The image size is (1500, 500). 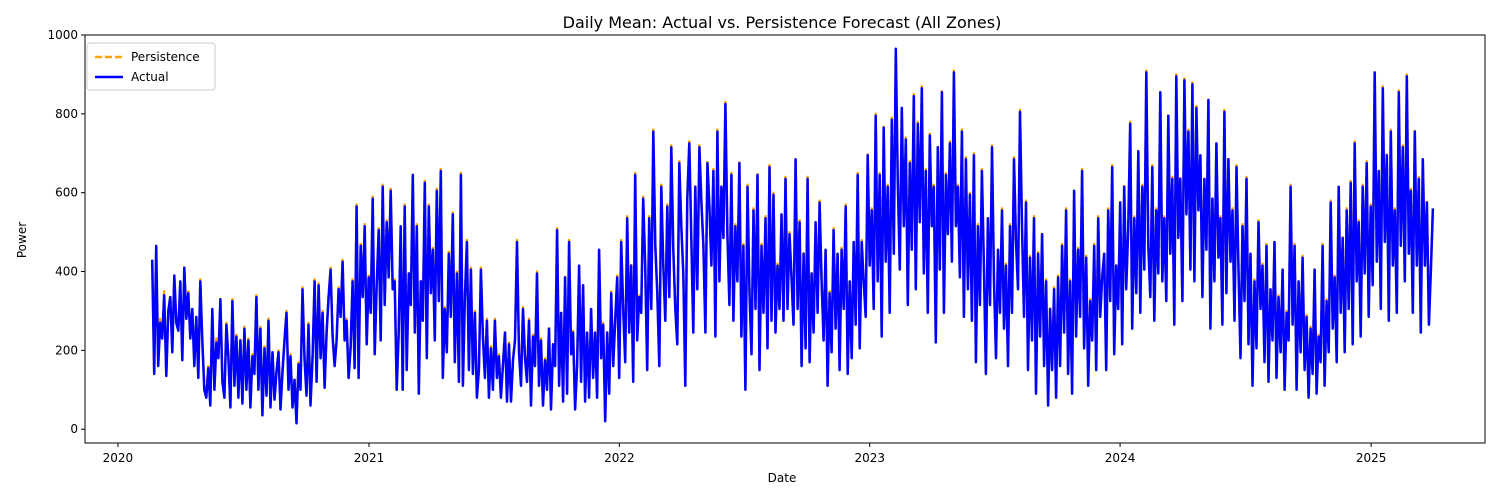 What do you see at coordinates (150, 77) in the screenshot?
I see `legend-actual-label: Actual` at bounding box center [150, 77].